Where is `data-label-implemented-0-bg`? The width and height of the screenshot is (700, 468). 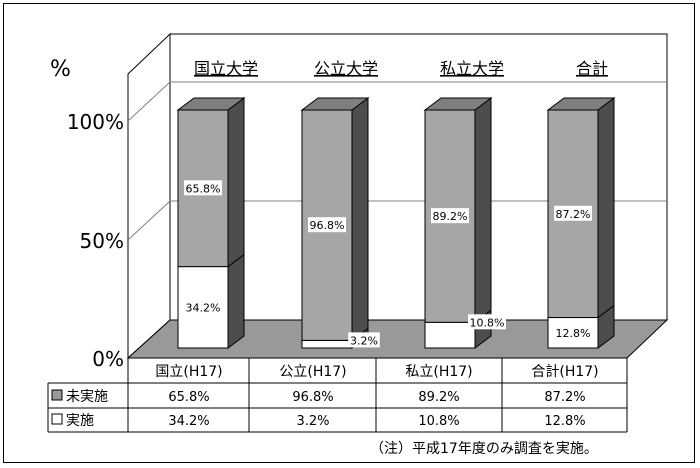
data-label-implemented-0-bg is located at coordinates (203, 307).